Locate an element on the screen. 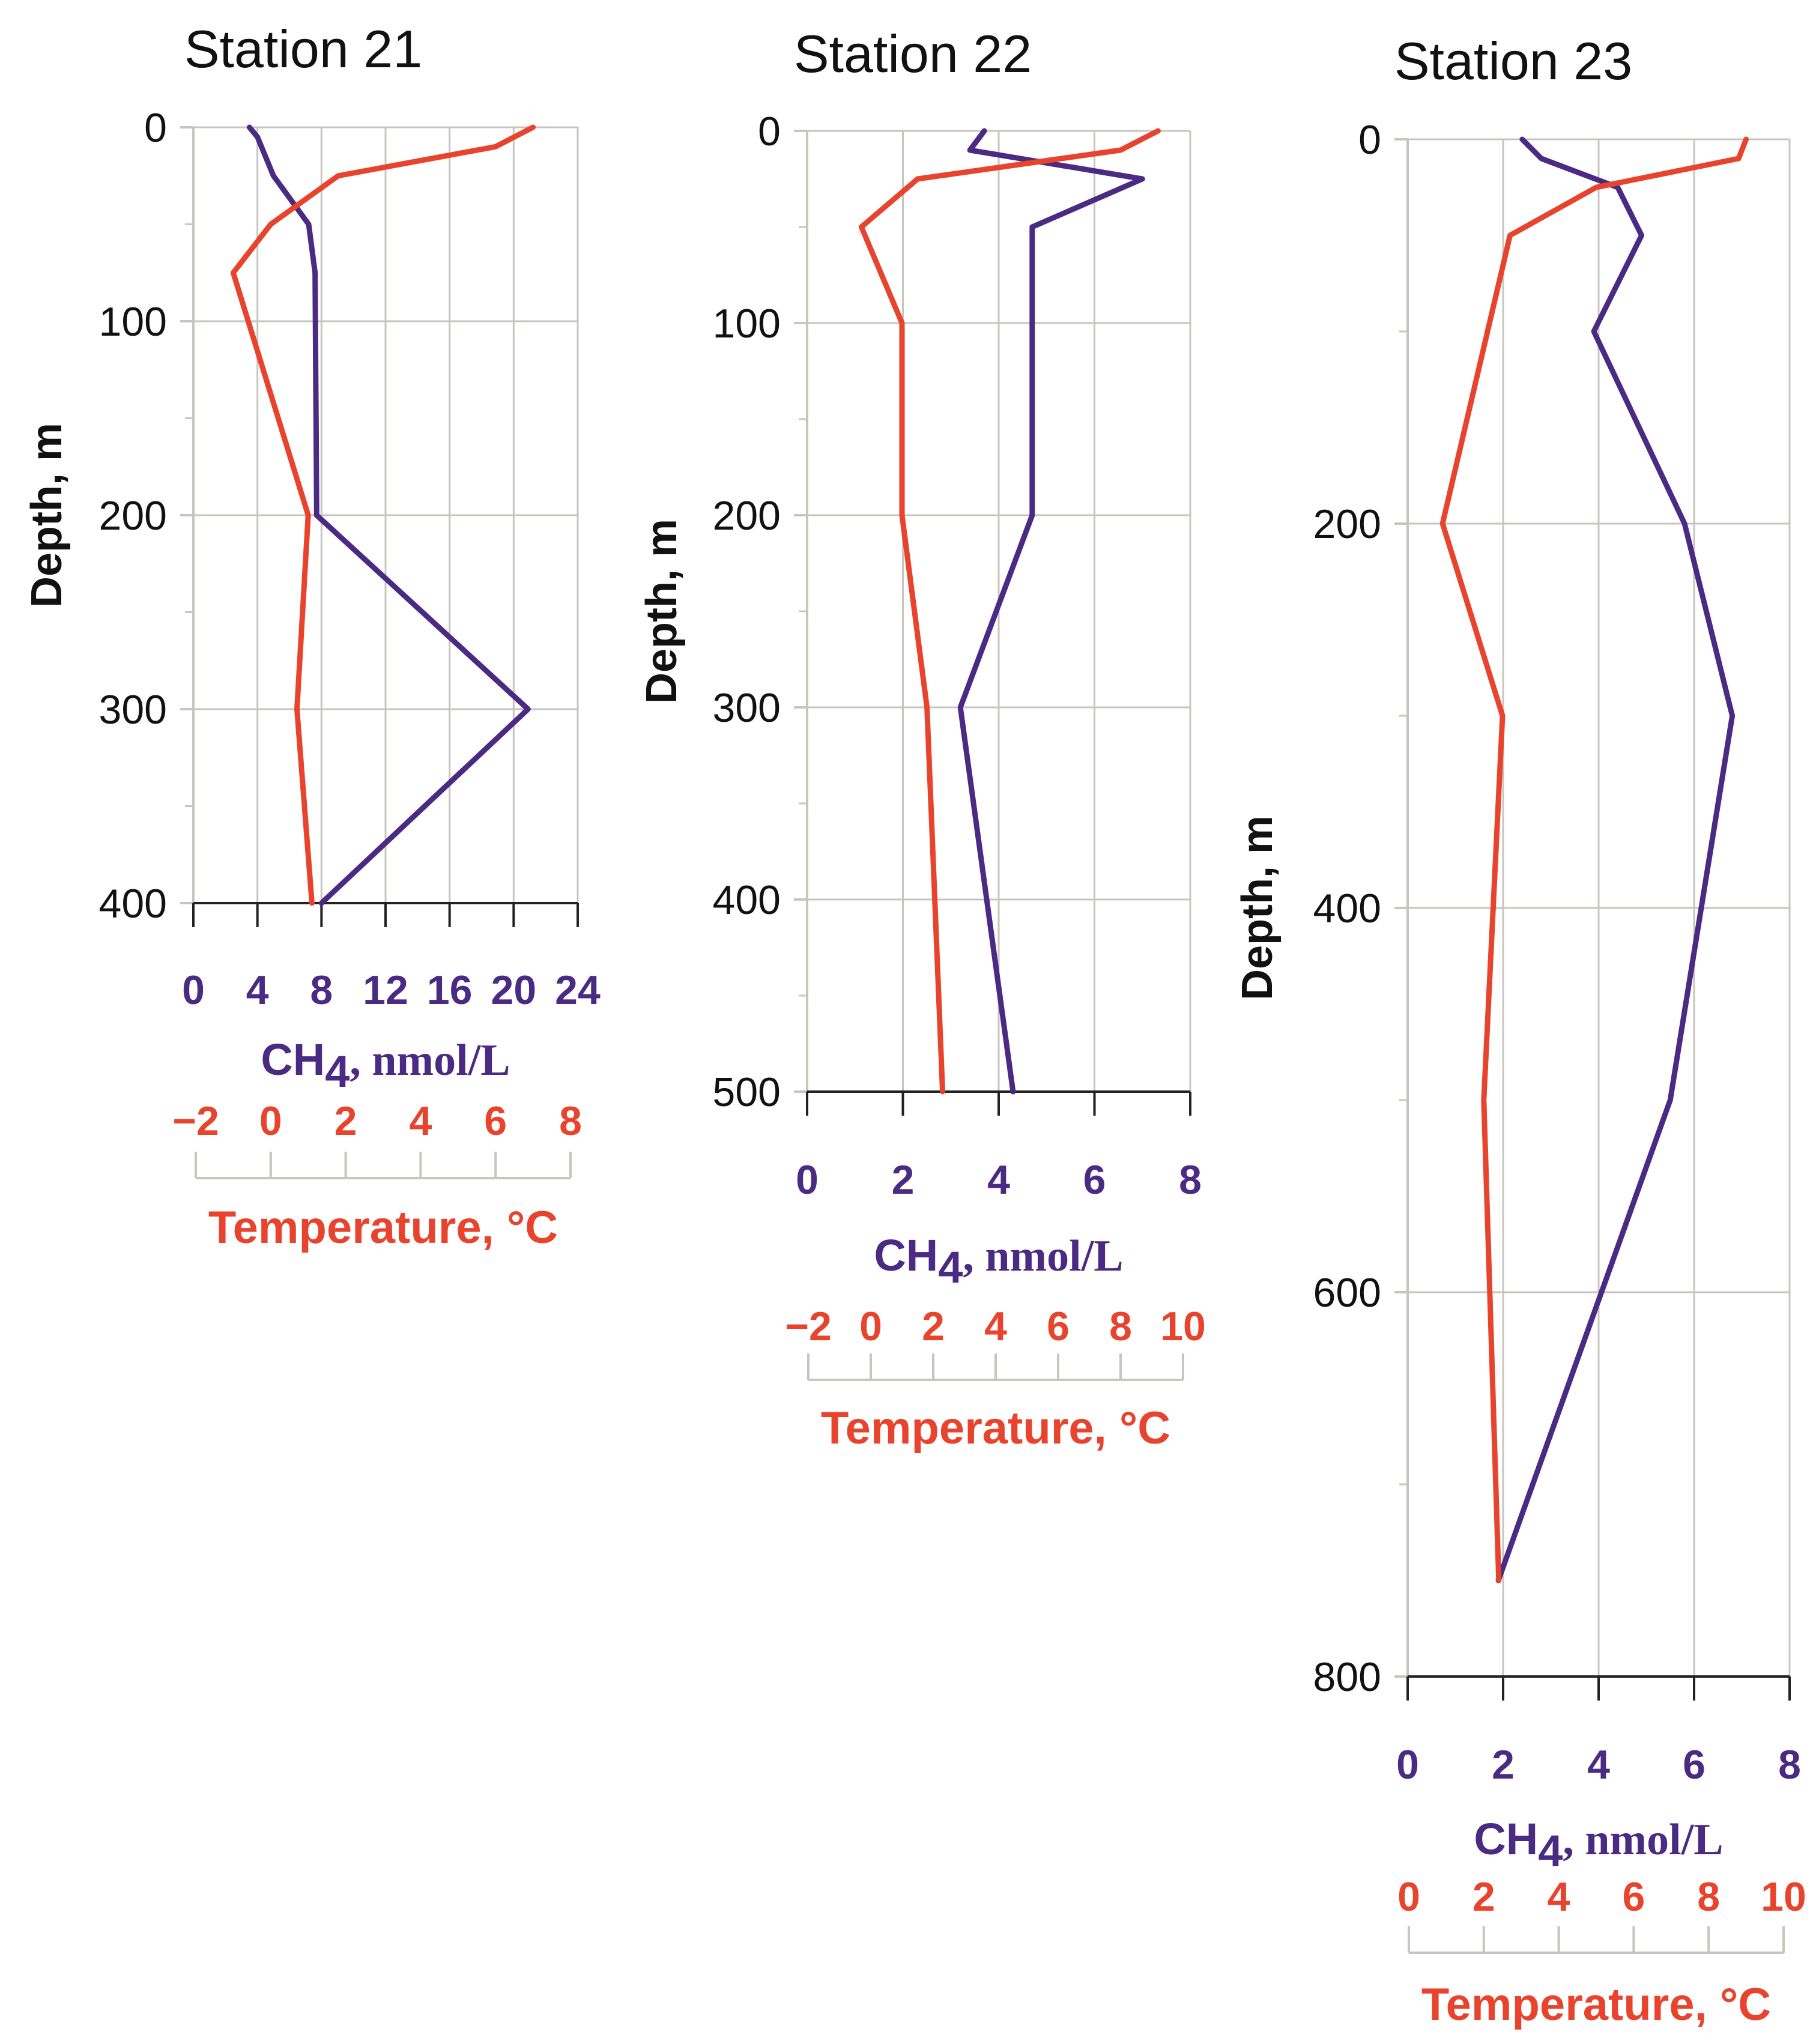 The width and height of the screenshot is (1816, 2044). chart-title: Station 22 is located at coordinates (913, 53).